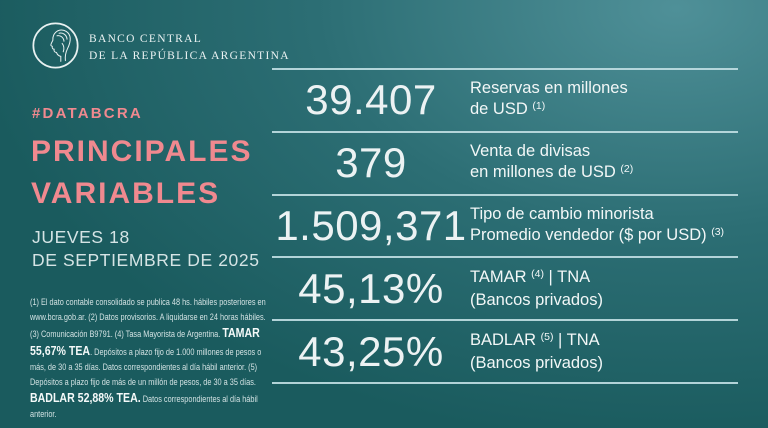 The image size is (768, 428). Describe the element at coordinates (562, 213) in the screenshot. I see `metric-label-line1: Tipo de cambio minorista` at that location.